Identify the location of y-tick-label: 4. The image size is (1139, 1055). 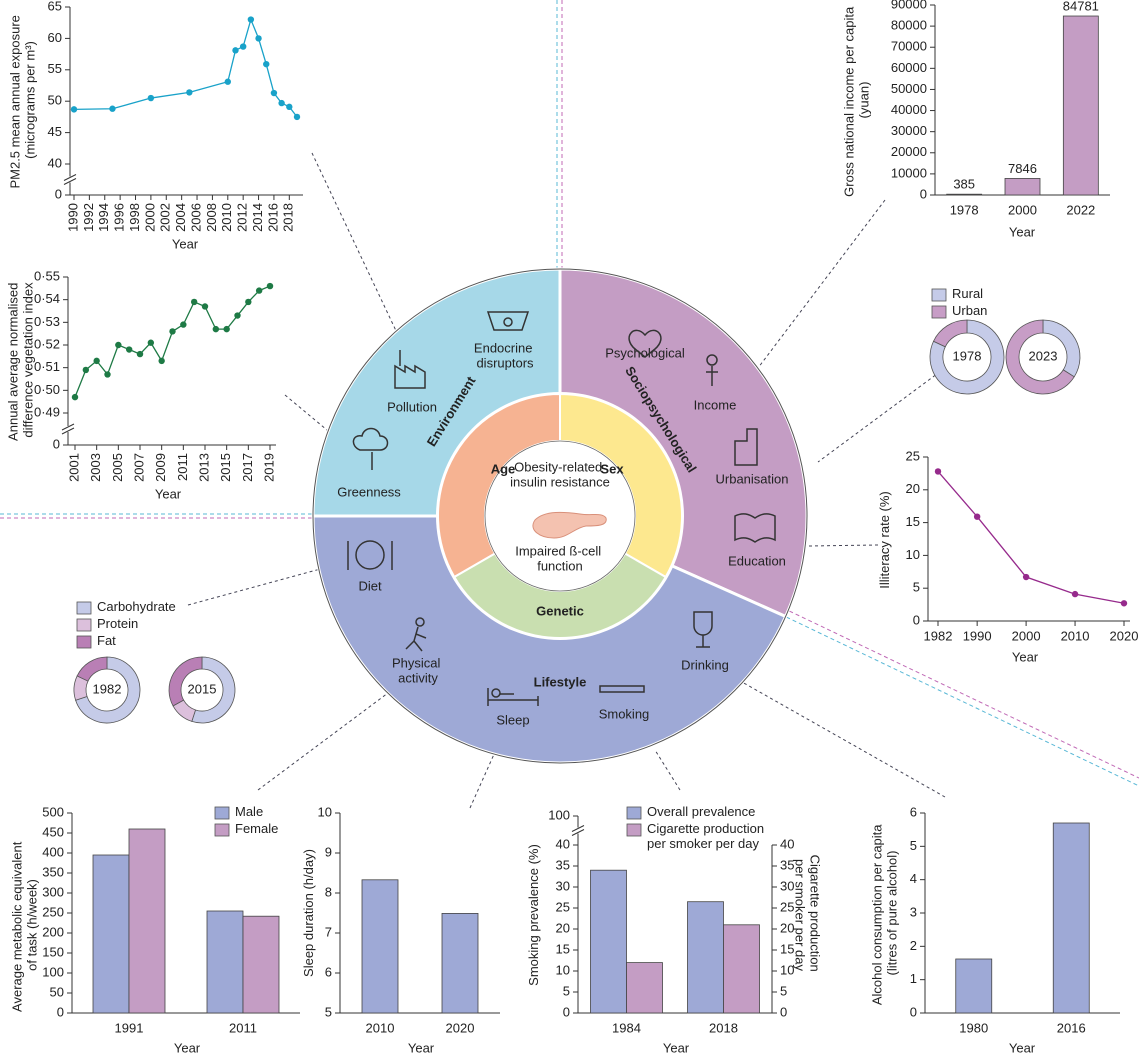
(913, 878).